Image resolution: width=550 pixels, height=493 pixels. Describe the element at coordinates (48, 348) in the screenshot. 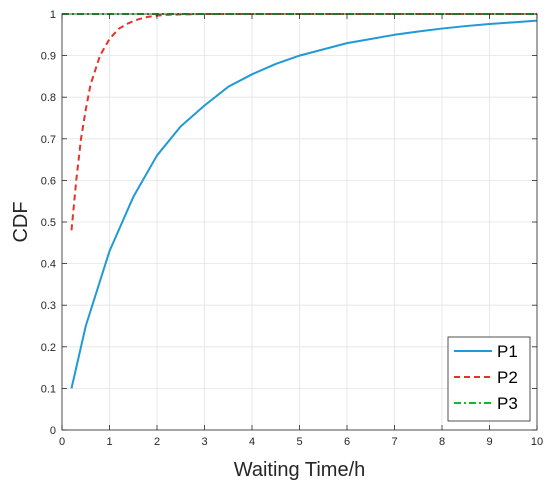

I see `y-tick-label: 0.2` at that location.